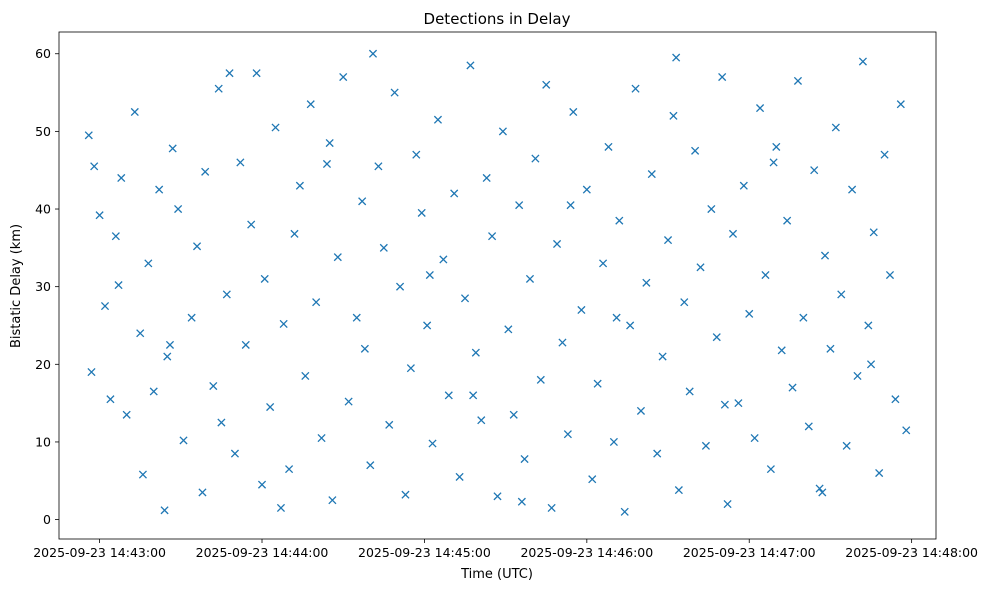 The image size is (986, 590). Describe the element at coordinates (99, 552) in the screenshot. I see `x-tick-label: 2025-09-23 14:43:00` at that location.